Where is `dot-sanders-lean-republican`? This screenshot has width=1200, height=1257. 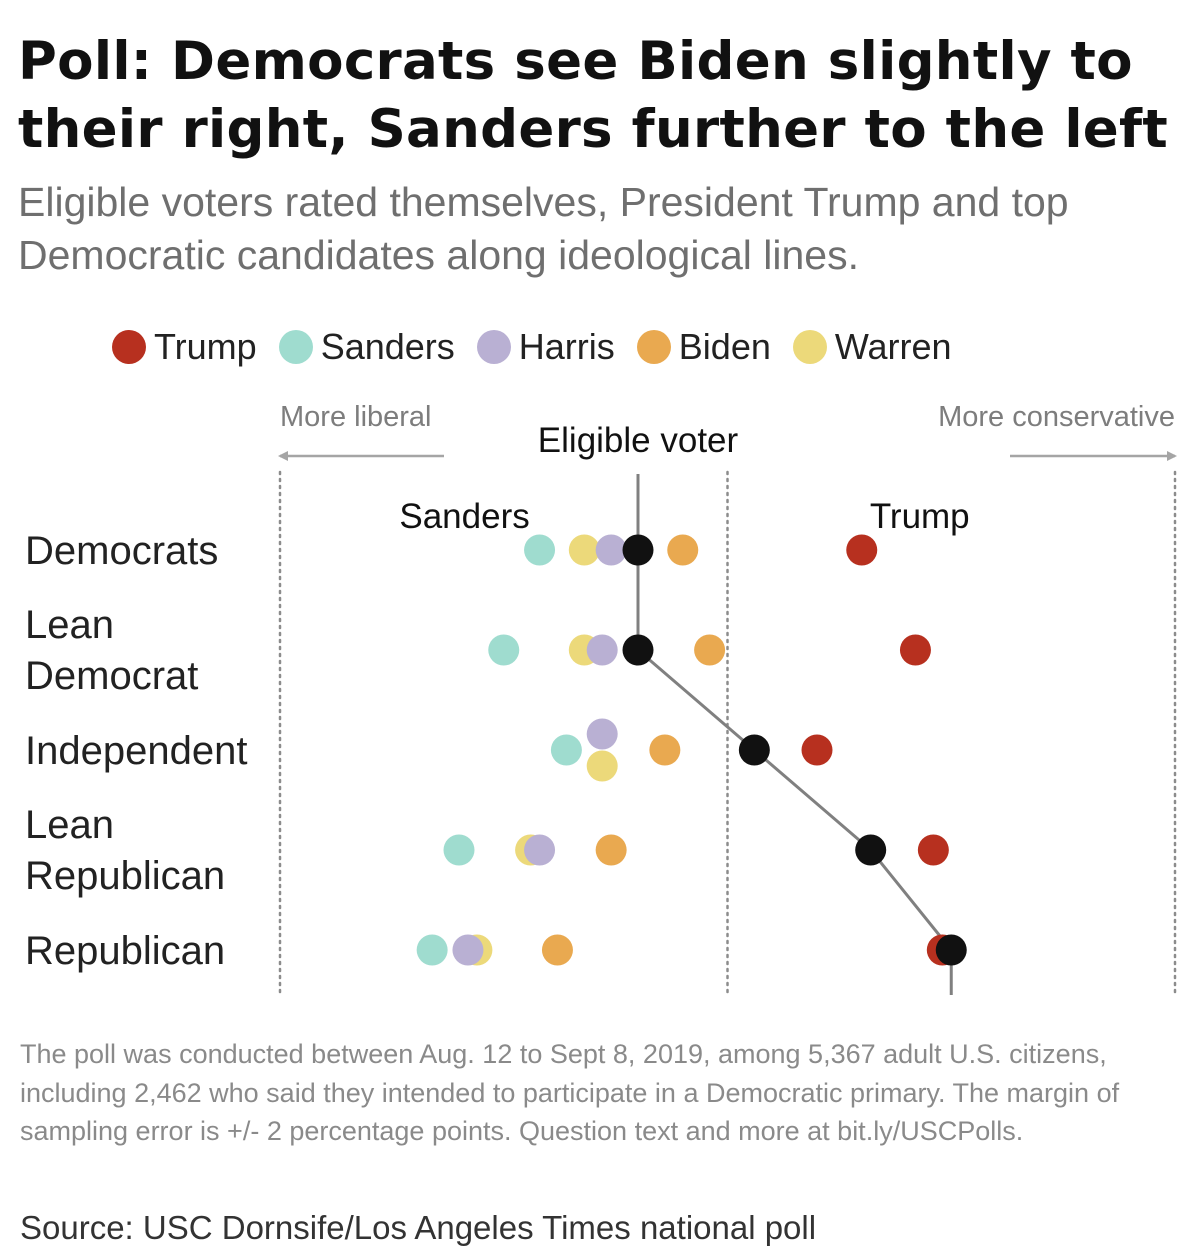
dot-sanders-lean-republican is located at coordinates (459, 850).